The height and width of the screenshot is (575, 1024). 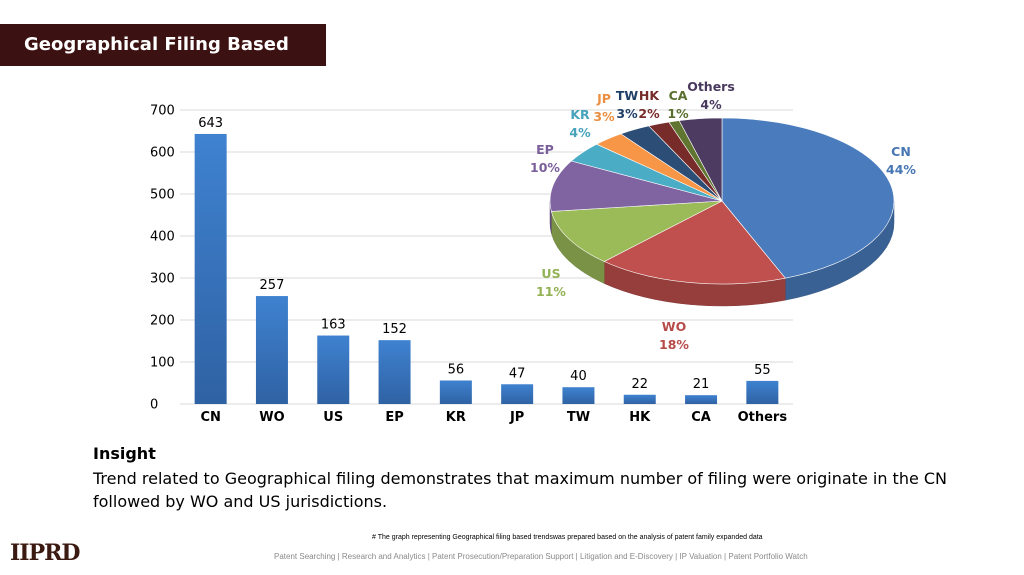 What do you see at coordinates (678, 95) in the screenshot?
I see `pie-label-name: CA` at bounding box center [678, 95].